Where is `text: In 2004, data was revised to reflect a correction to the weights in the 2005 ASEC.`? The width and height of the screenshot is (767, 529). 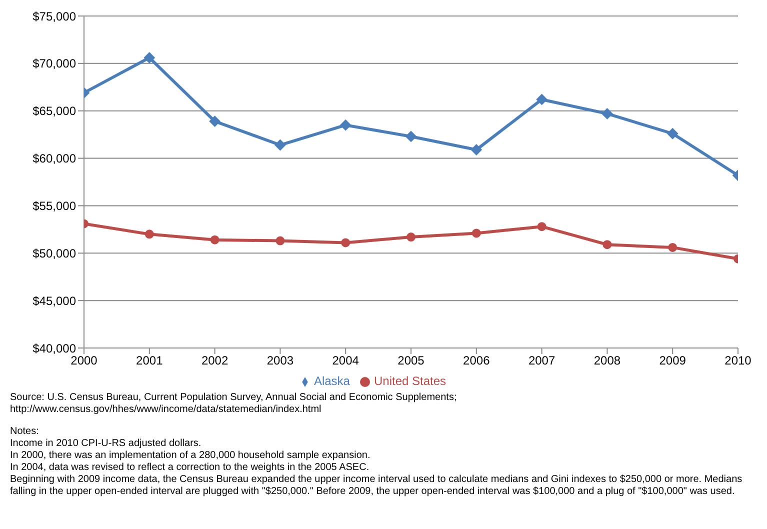
text: In 2004, data was revised to reflect a correction to the weights in the 2005 ASEC. is located at coordinates (190, 468).